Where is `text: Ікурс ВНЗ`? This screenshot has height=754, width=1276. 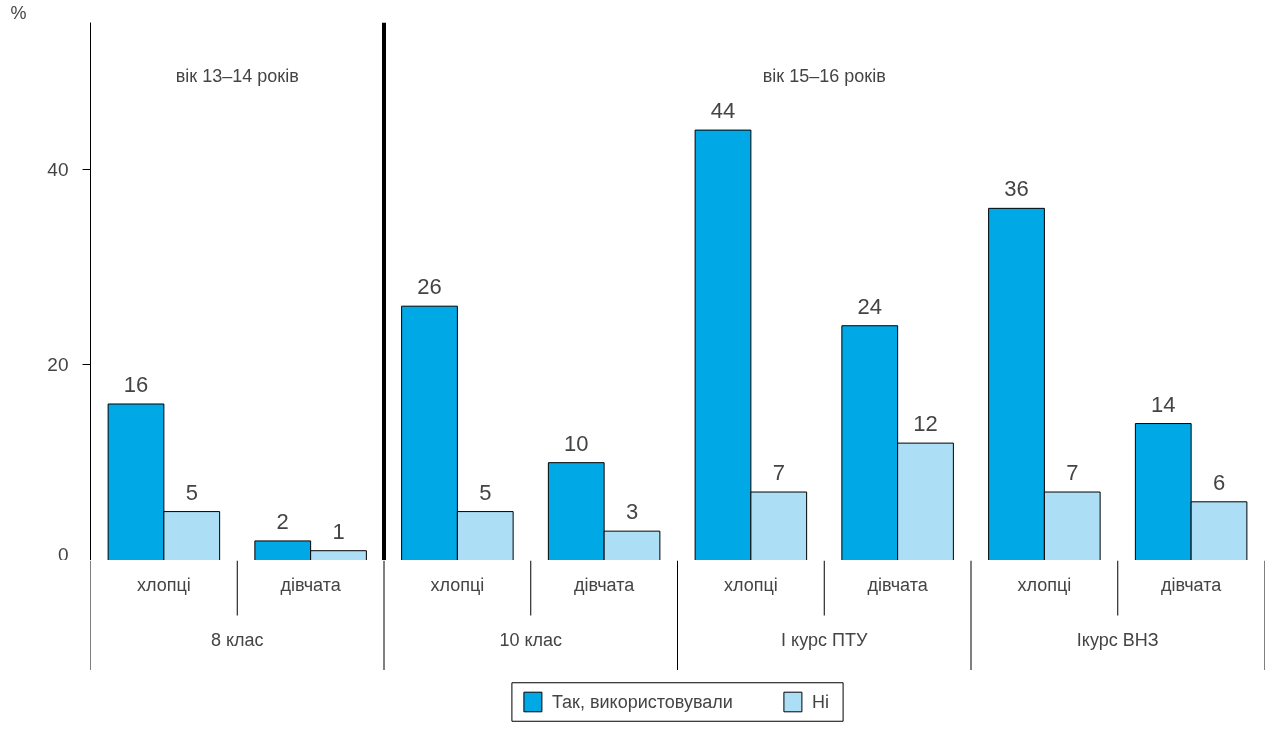
text: Ікурс ВНЗ is located at coordinates (1117, 639).